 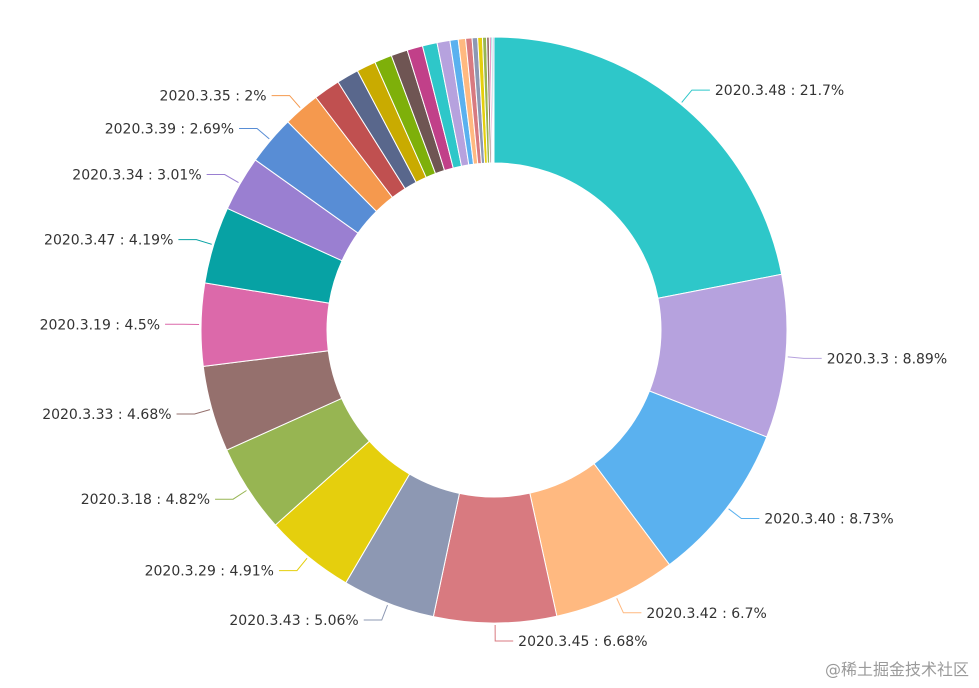 What do you see at coordinates (629, 606) in the screenshot?
I see `leader-line-2020.3.42` at bounding box center [629, 606].